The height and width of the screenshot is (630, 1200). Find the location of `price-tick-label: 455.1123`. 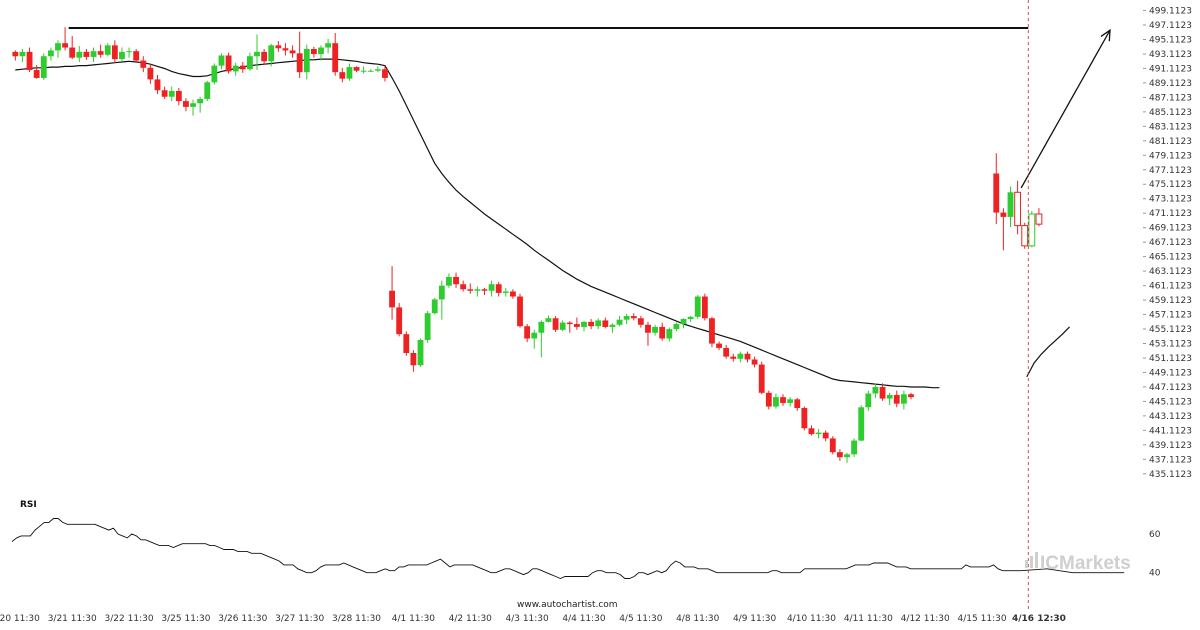

price-tick-label: 455.1123 is located at coordinates (1170, 330).